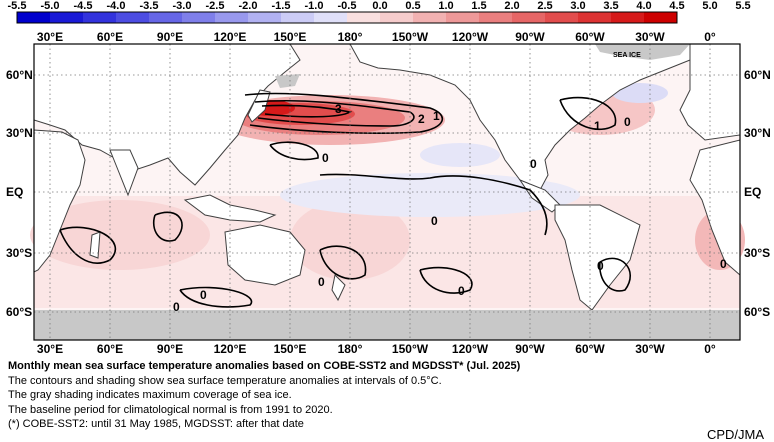 The width and height of the screenshot is (774, 442). Describe the element at coordinates (677, 6) in the screenshot. I see `colorbar-tick-label: 4.5` at that location.